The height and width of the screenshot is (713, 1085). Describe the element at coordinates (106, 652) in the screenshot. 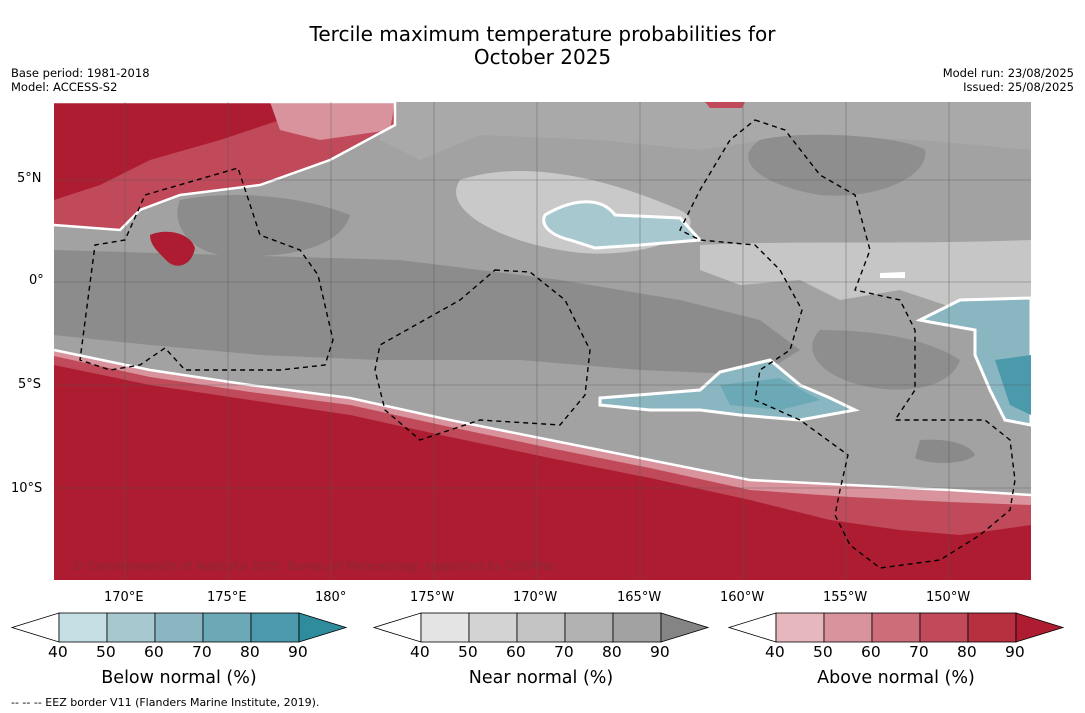

I see `colorbar-below-tick: 50` at that location.